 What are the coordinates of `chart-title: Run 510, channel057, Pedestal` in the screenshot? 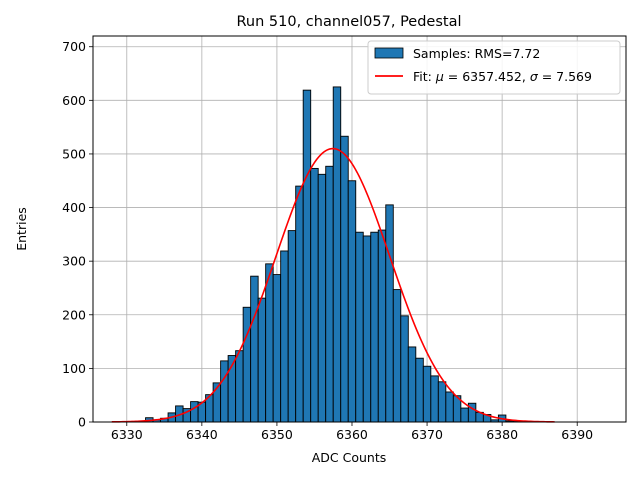 It's located at (348, 22).